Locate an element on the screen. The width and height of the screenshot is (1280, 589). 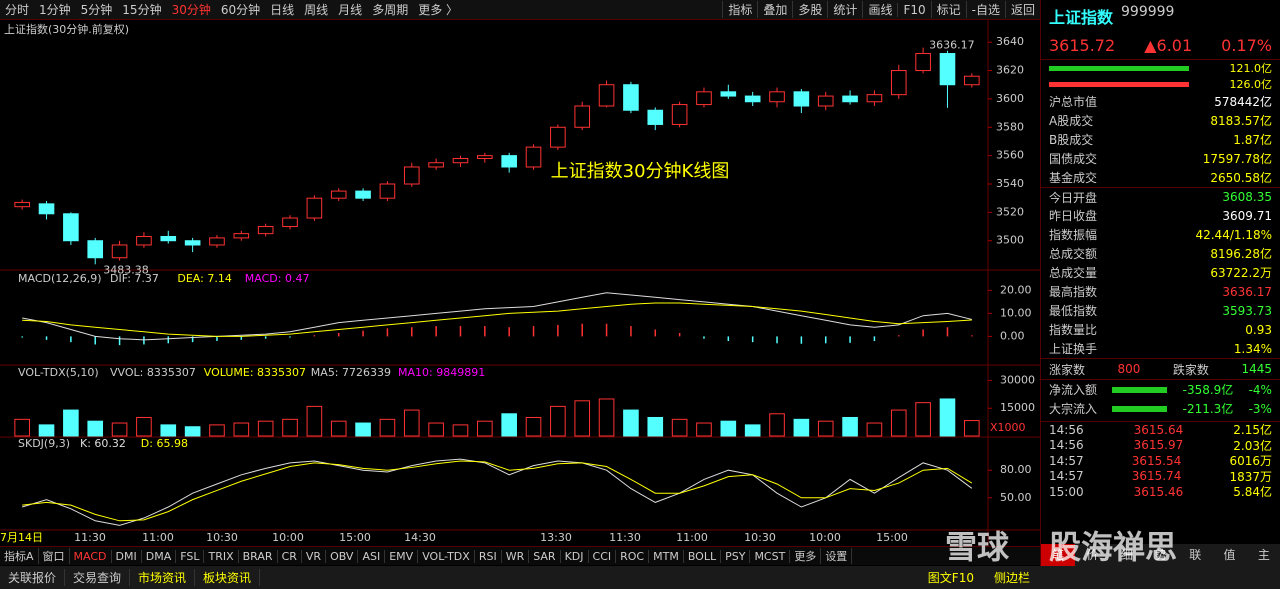
indicator-tab: TRIX is located at coordinates (221, 556).